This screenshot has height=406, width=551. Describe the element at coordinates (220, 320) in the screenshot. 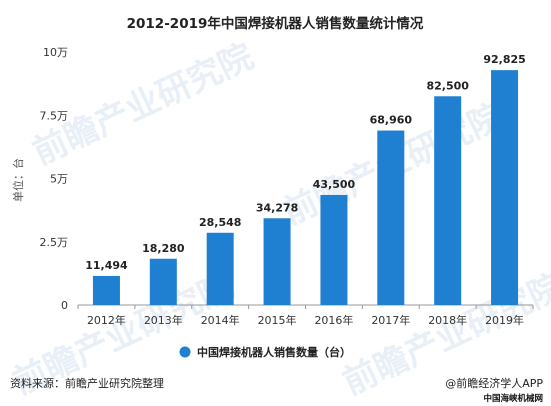

I see `x-tick-label: 2014年` at that location.